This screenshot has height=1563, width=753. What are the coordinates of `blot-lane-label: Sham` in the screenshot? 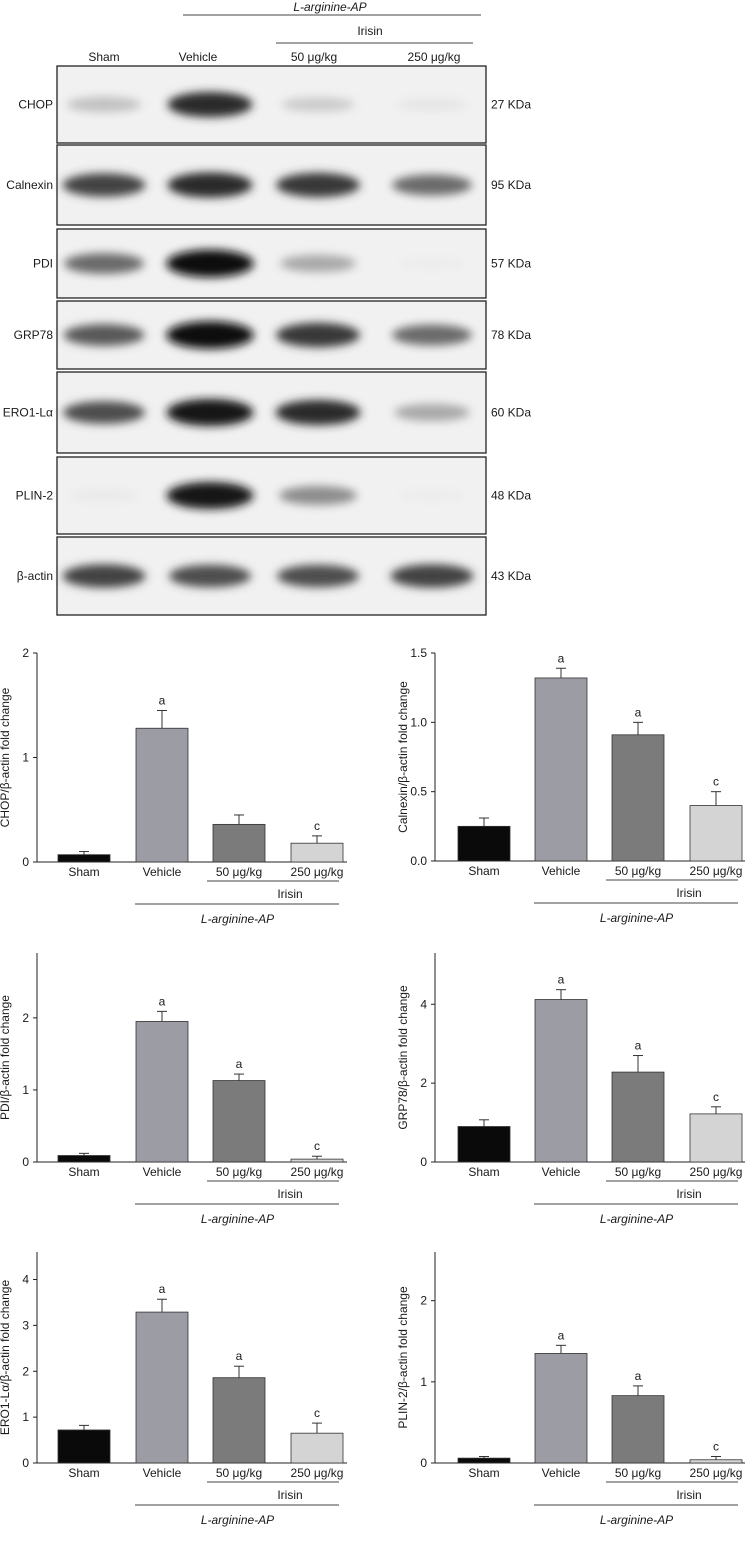 It's located at (103, 57).